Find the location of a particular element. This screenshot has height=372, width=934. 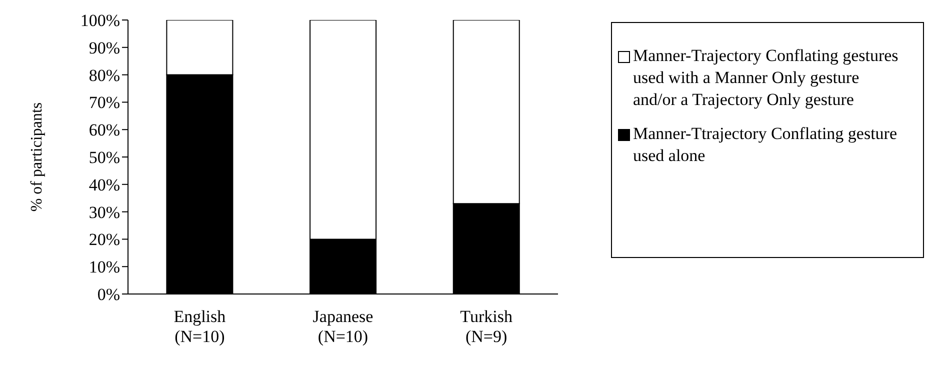

y-tick-label: 70% is located at coordinates (104, 102).